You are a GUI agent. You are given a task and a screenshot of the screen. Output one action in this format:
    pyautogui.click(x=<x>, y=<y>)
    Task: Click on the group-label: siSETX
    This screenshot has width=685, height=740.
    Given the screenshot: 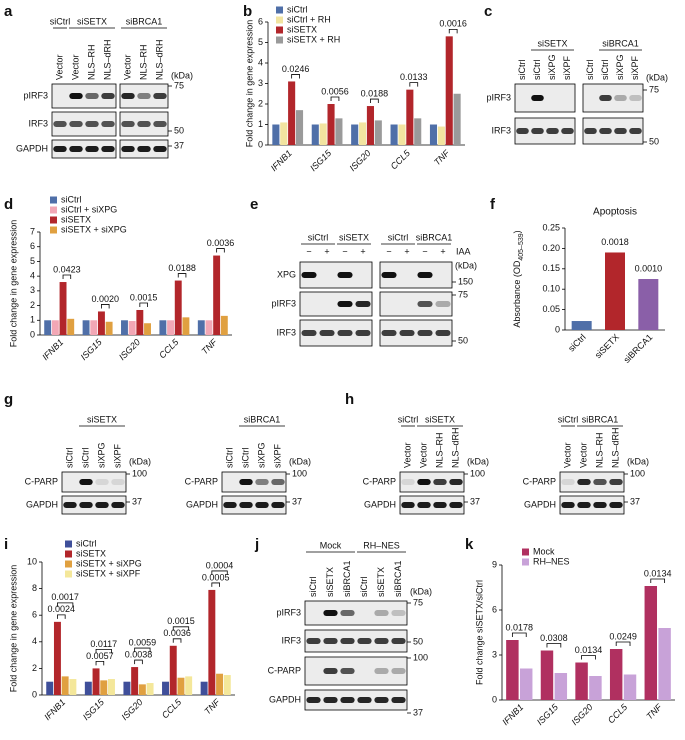 What is the action you would take?
    pyautogui.click(x=354, y=237)
    